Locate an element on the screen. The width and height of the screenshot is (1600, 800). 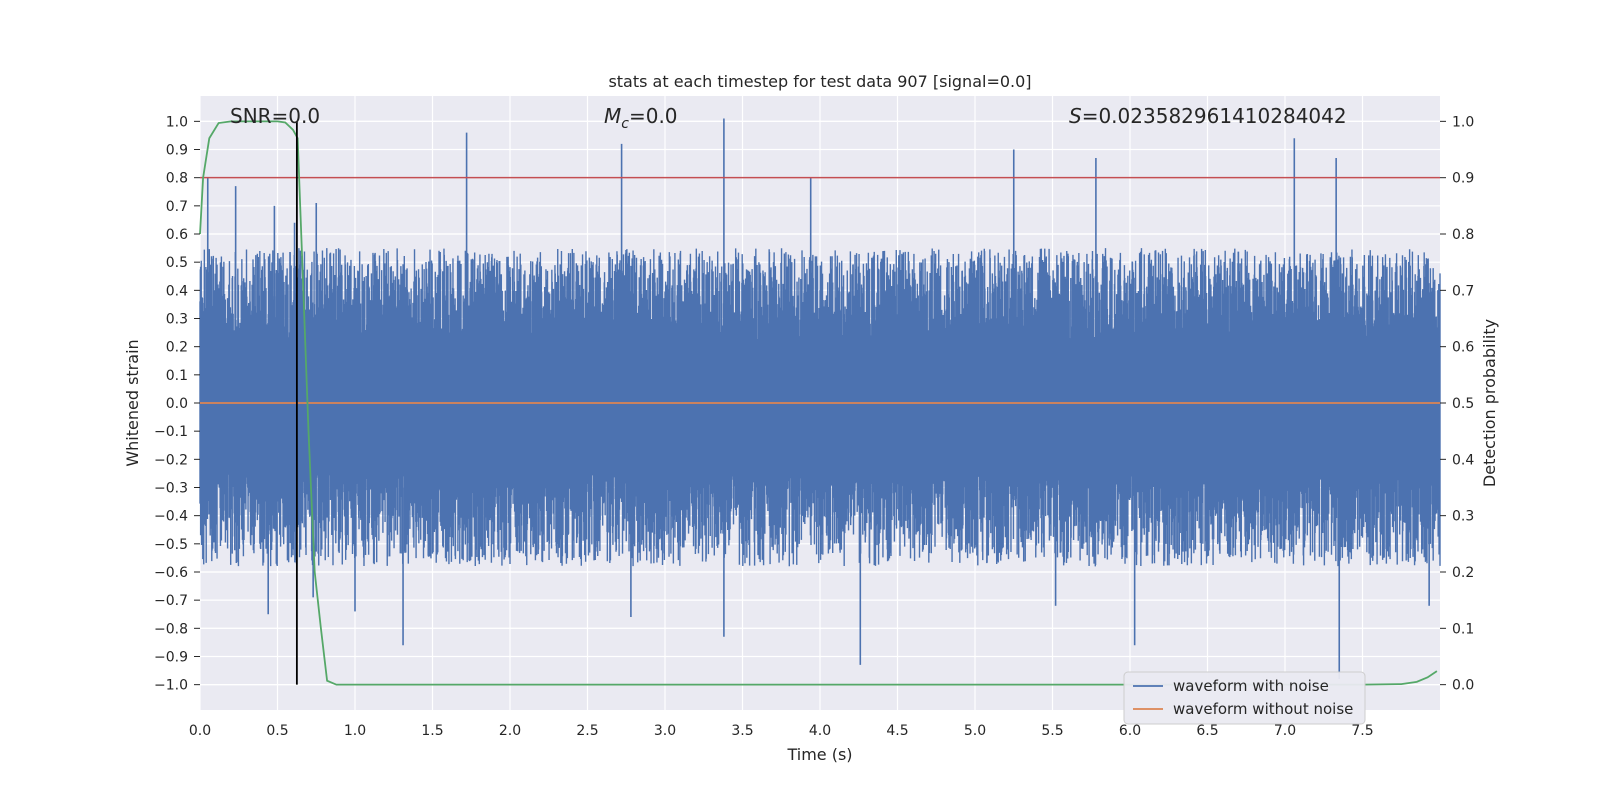
y2-tick-label: 0.8 is located at coordinates (1463, 235).